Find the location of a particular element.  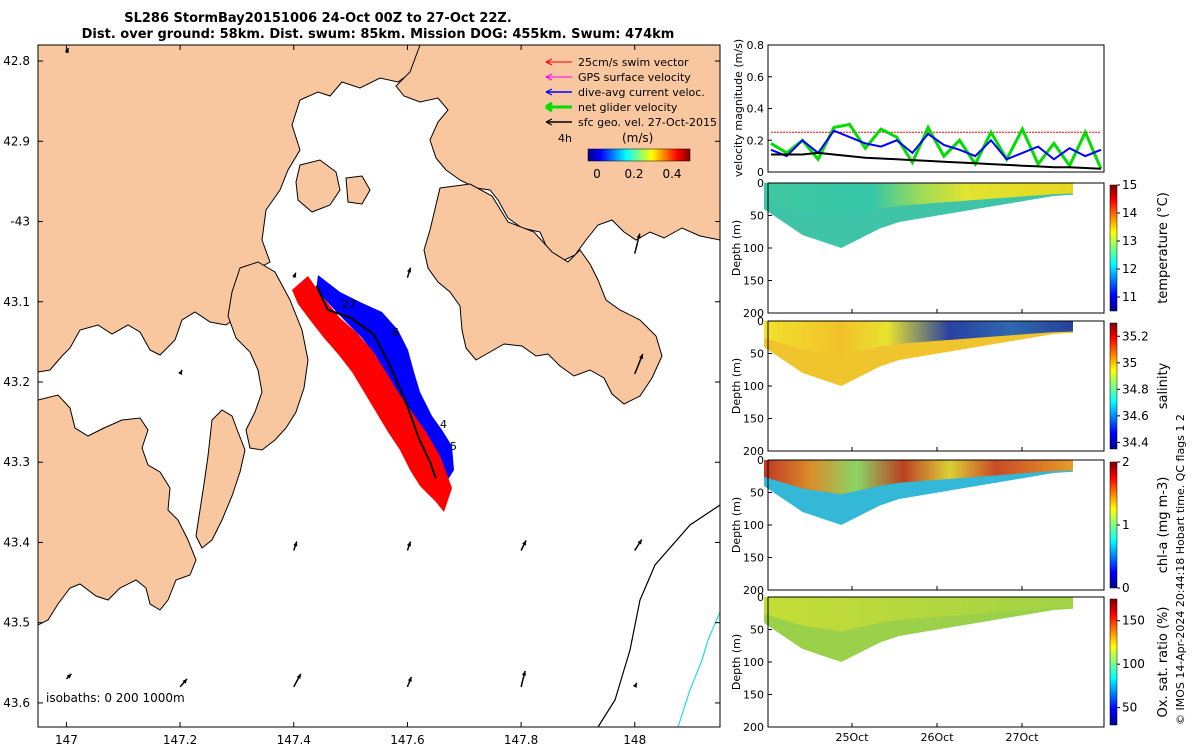

velocity-ytick-label: 0.2 is located at coordinates (756, 140).